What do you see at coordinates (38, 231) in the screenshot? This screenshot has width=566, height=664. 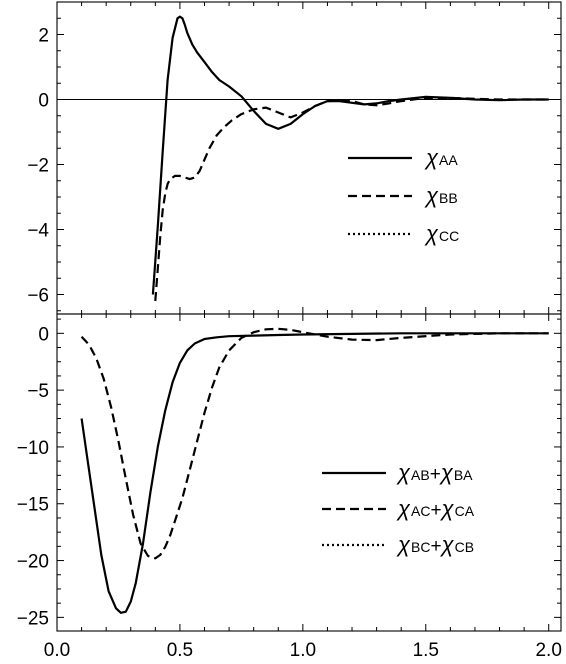 I see `y-tick-label: −4` at bounding box center [38, 231].